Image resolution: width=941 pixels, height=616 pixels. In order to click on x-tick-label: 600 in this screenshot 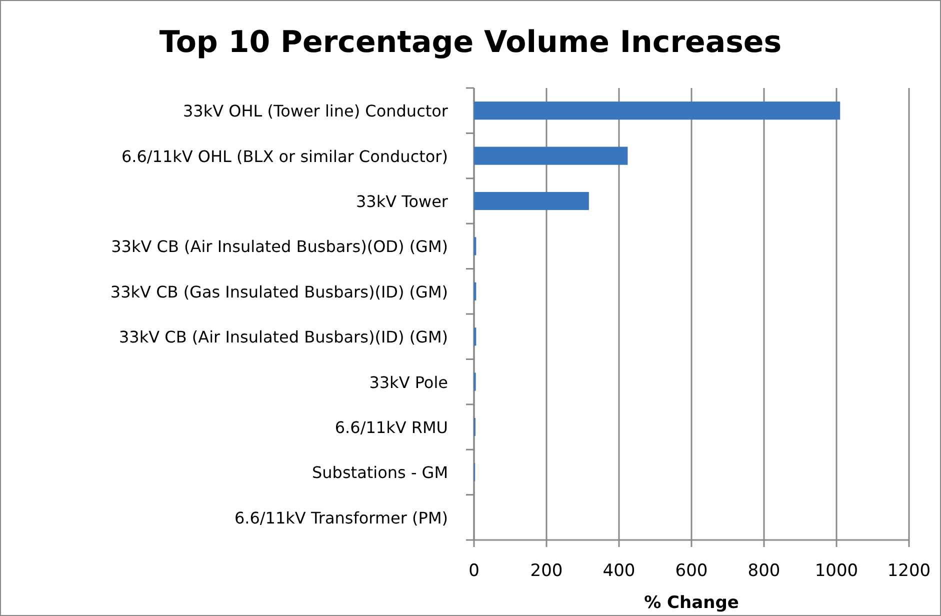, I will do `click(691, 571)`.